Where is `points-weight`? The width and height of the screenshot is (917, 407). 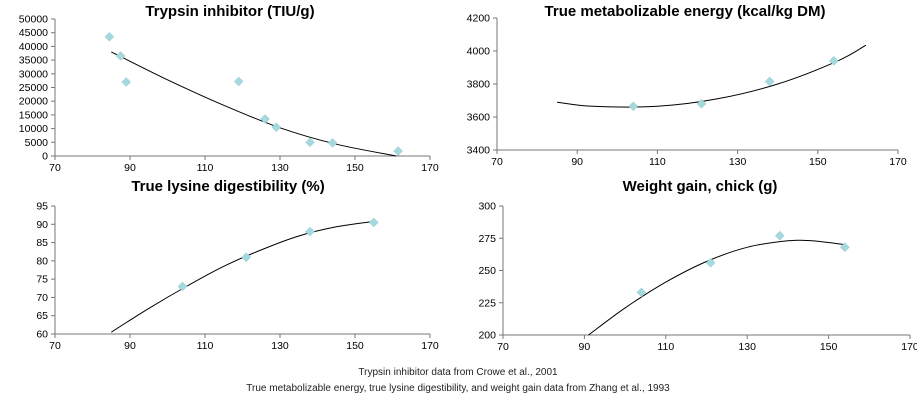
points-weight is located at coordinates (743, 264).